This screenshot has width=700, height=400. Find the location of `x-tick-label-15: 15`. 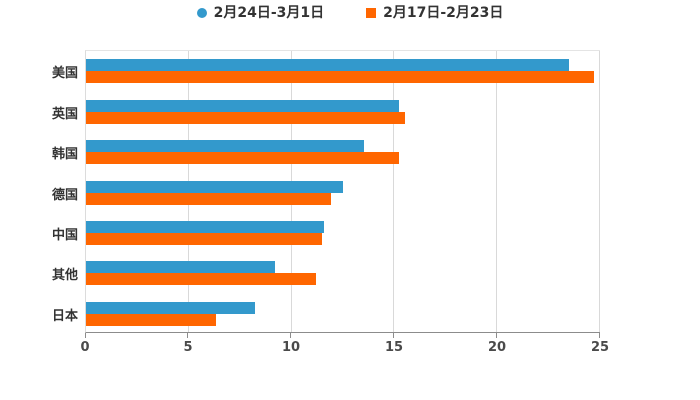

x-tick-label-15: 15 is located at coordinates (394, 347).